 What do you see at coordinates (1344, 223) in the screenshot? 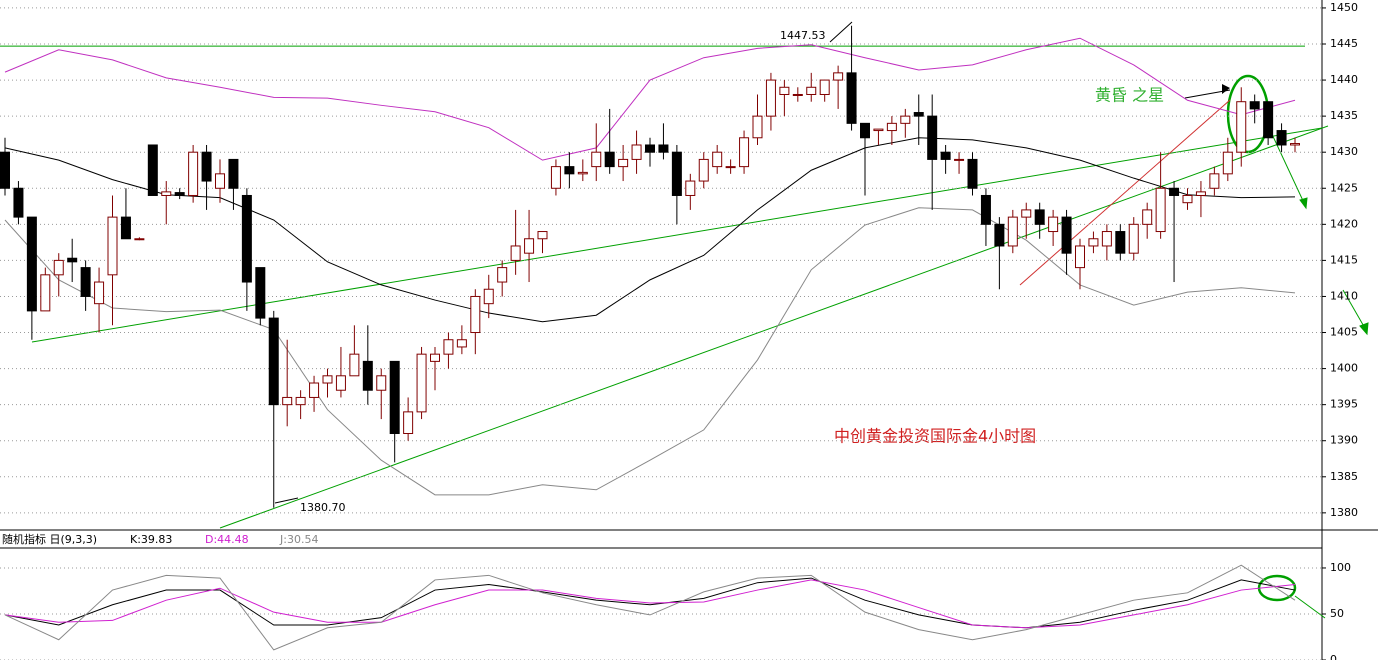
I see `y-tick-label: 1420` at bounding box center [1344, 223].